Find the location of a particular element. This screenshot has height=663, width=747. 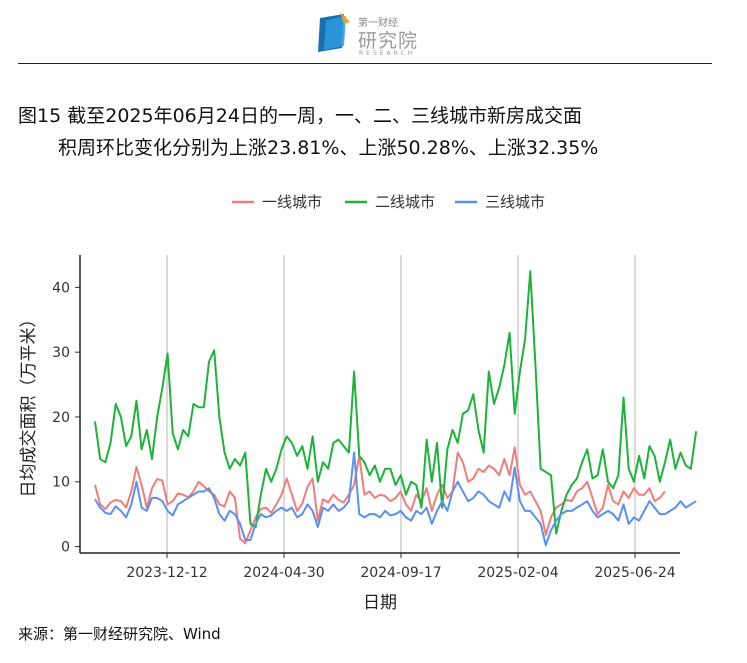

legend-label: 一线城市 is located at coordinates (292, 202).